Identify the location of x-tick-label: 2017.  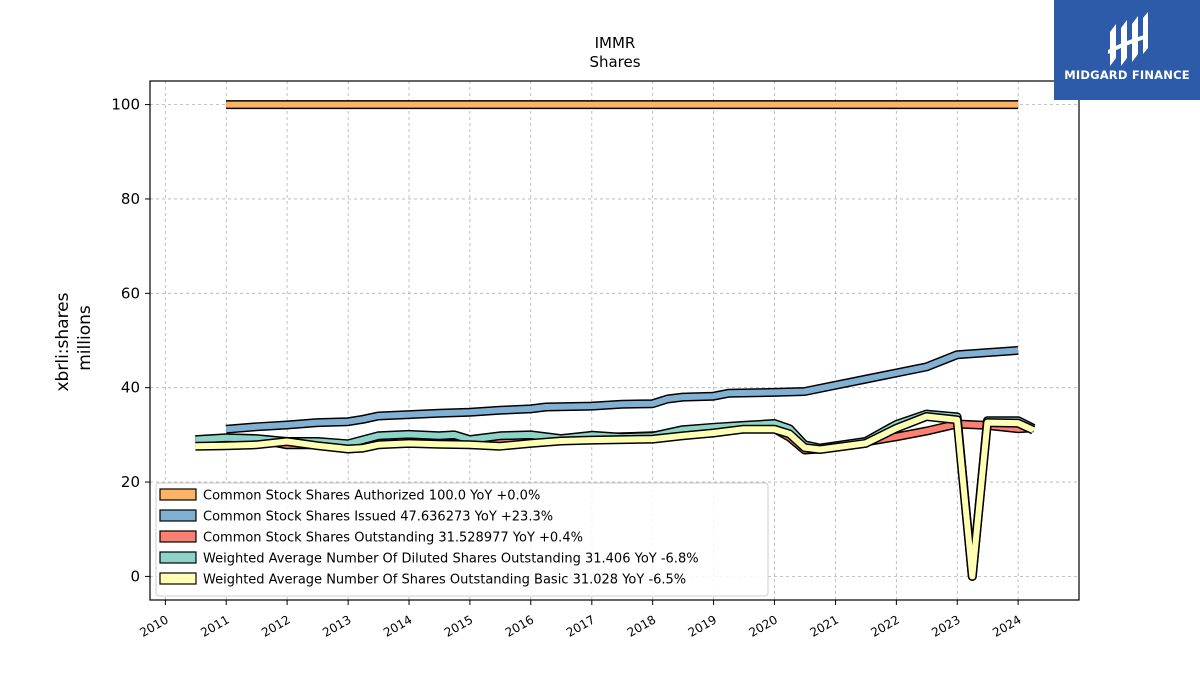
(580, 625).